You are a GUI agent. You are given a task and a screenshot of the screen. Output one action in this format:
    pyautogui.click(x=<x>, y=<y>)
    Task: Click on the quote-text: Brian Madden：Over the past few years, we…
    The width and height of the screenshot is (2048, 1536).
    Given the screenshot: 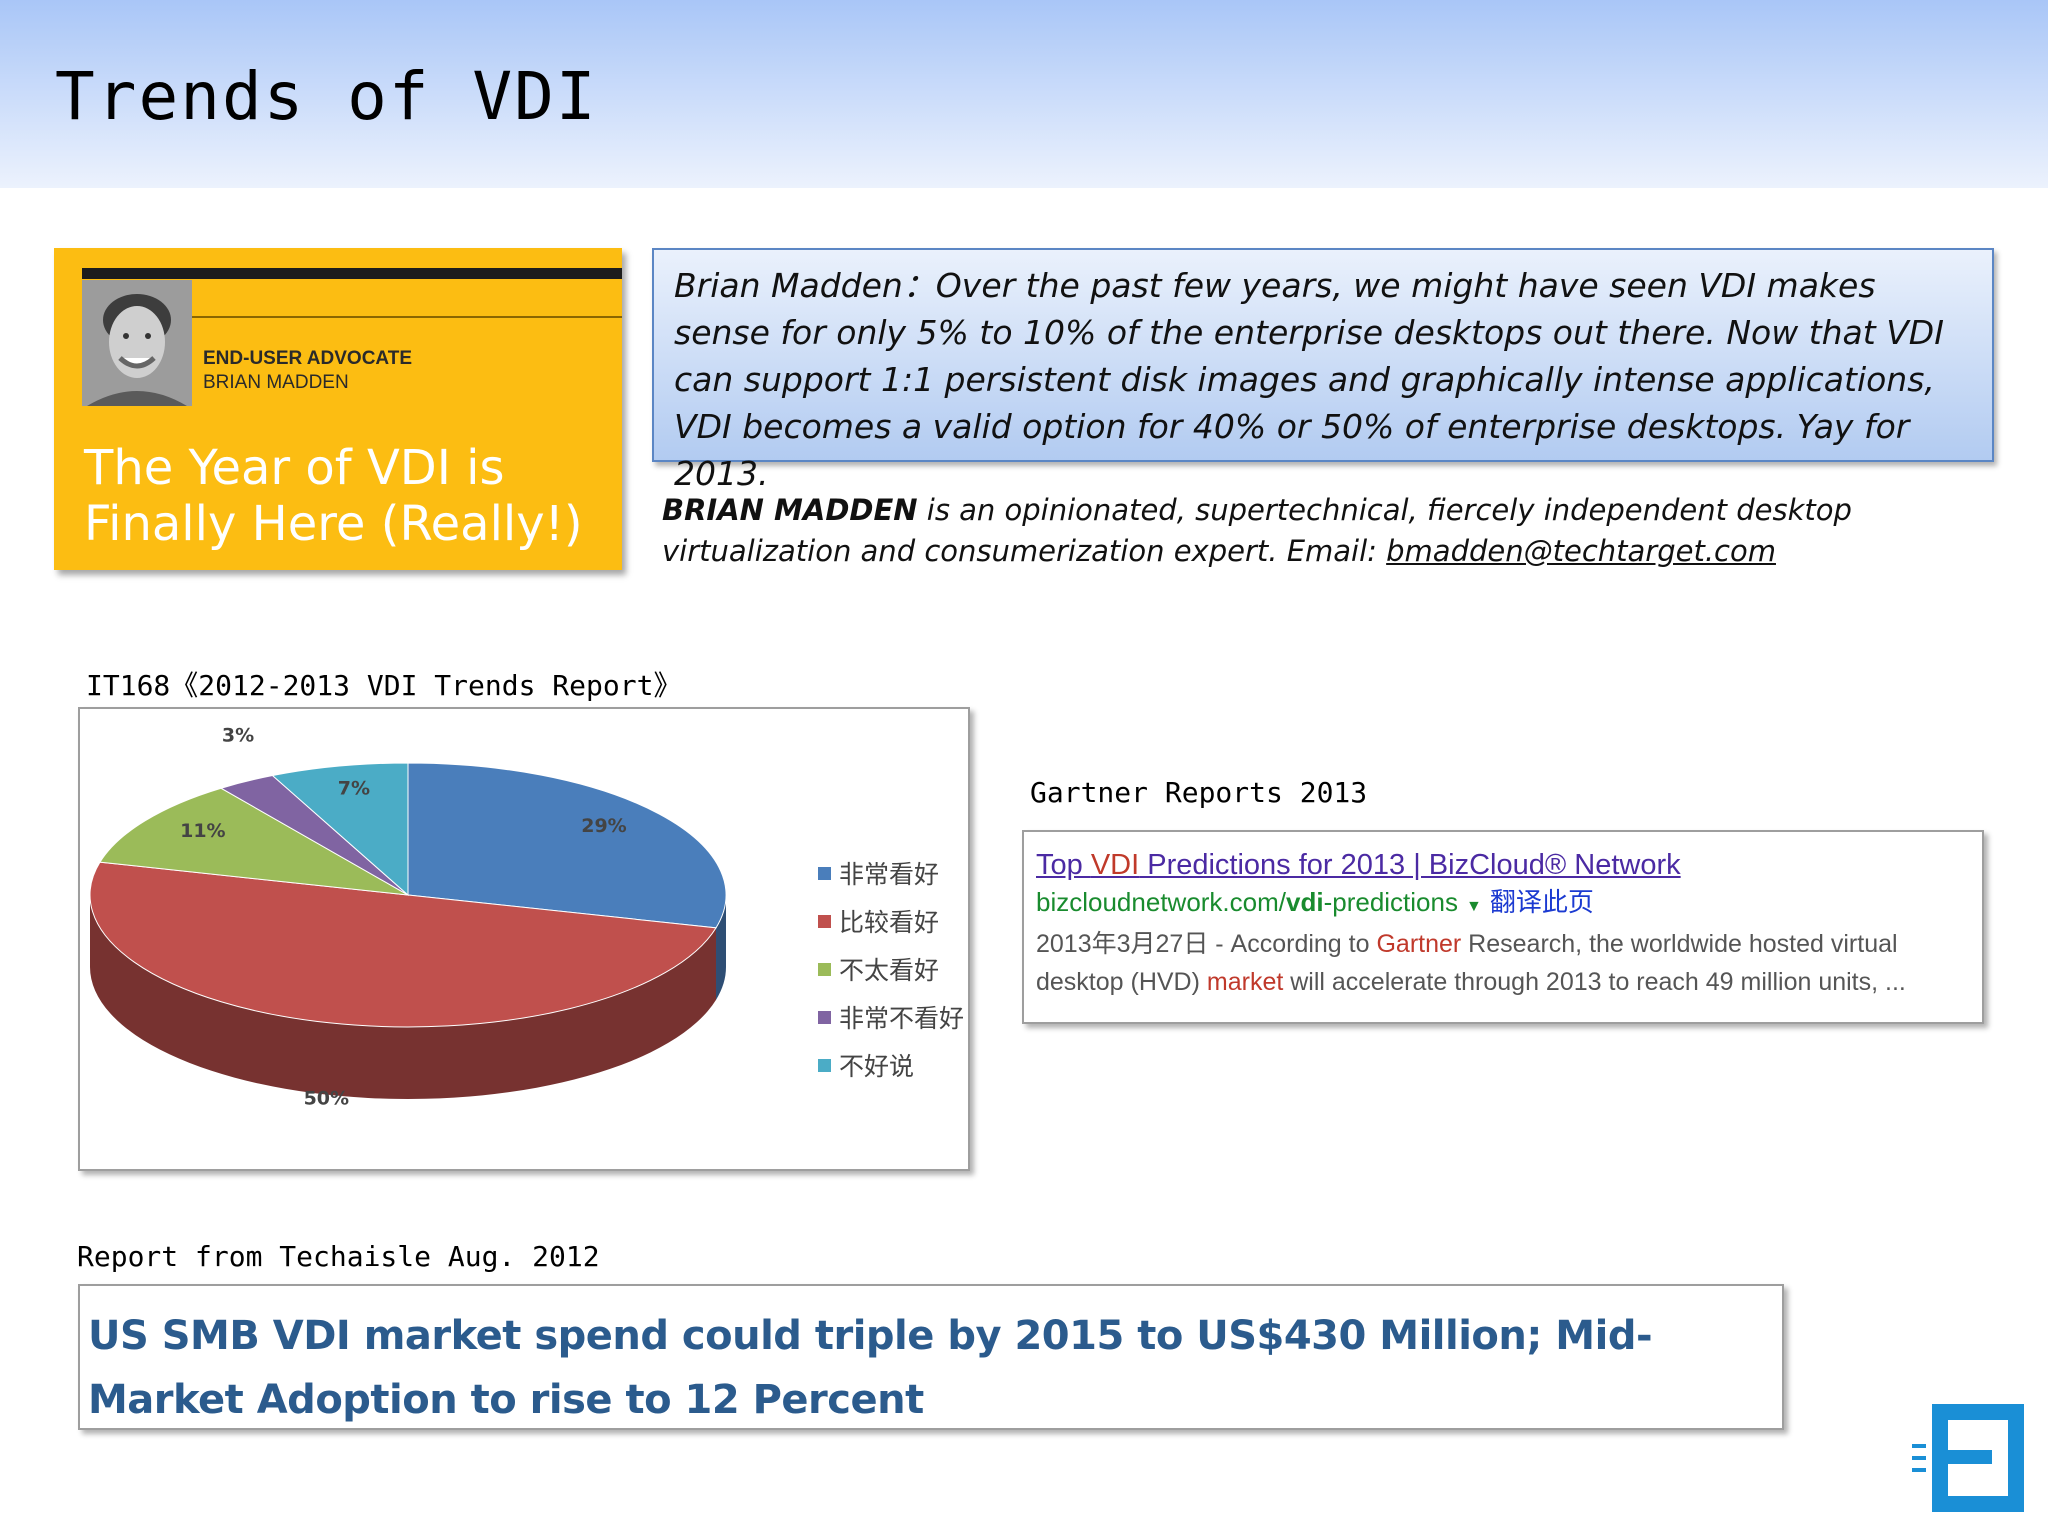 What is the action you would take?
    pyautogui.click(x=1309, y=379)
    